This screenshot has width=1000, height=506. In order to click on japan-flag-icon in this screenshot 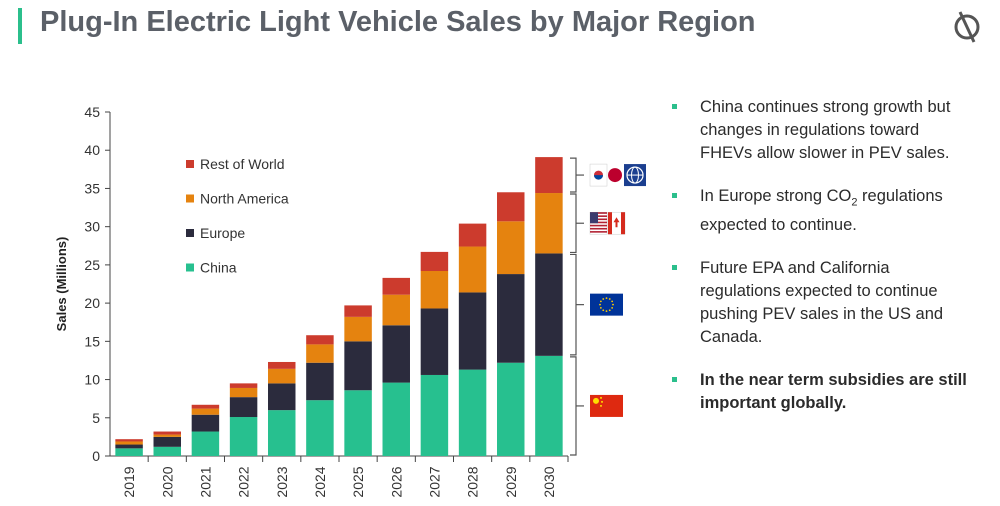, I will do `click(615, 175)`.